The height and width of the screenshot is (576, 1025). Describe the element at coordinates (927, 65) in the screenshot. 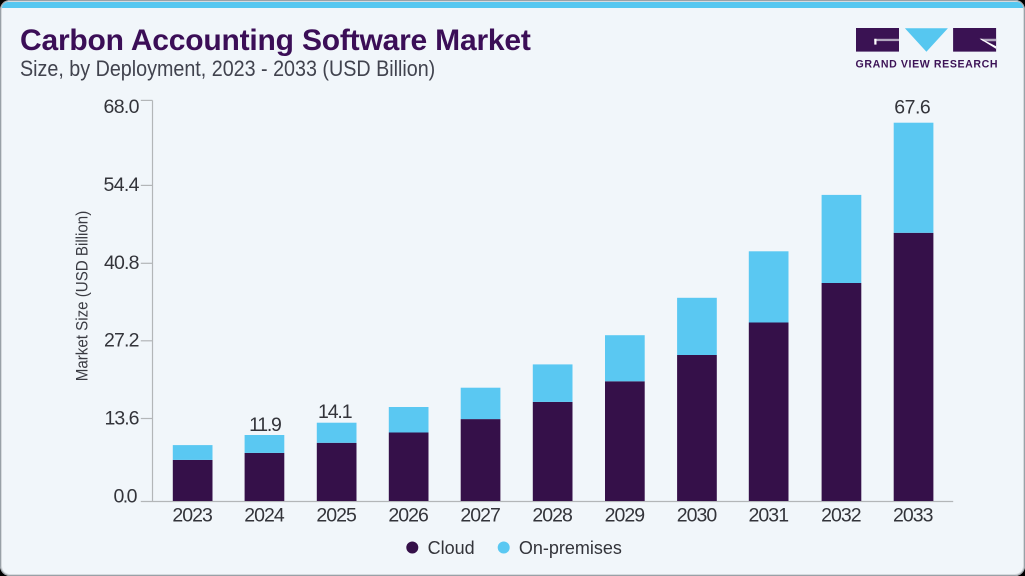

I see `svg-text: GRAND VIEW RESEARCH` at that location.